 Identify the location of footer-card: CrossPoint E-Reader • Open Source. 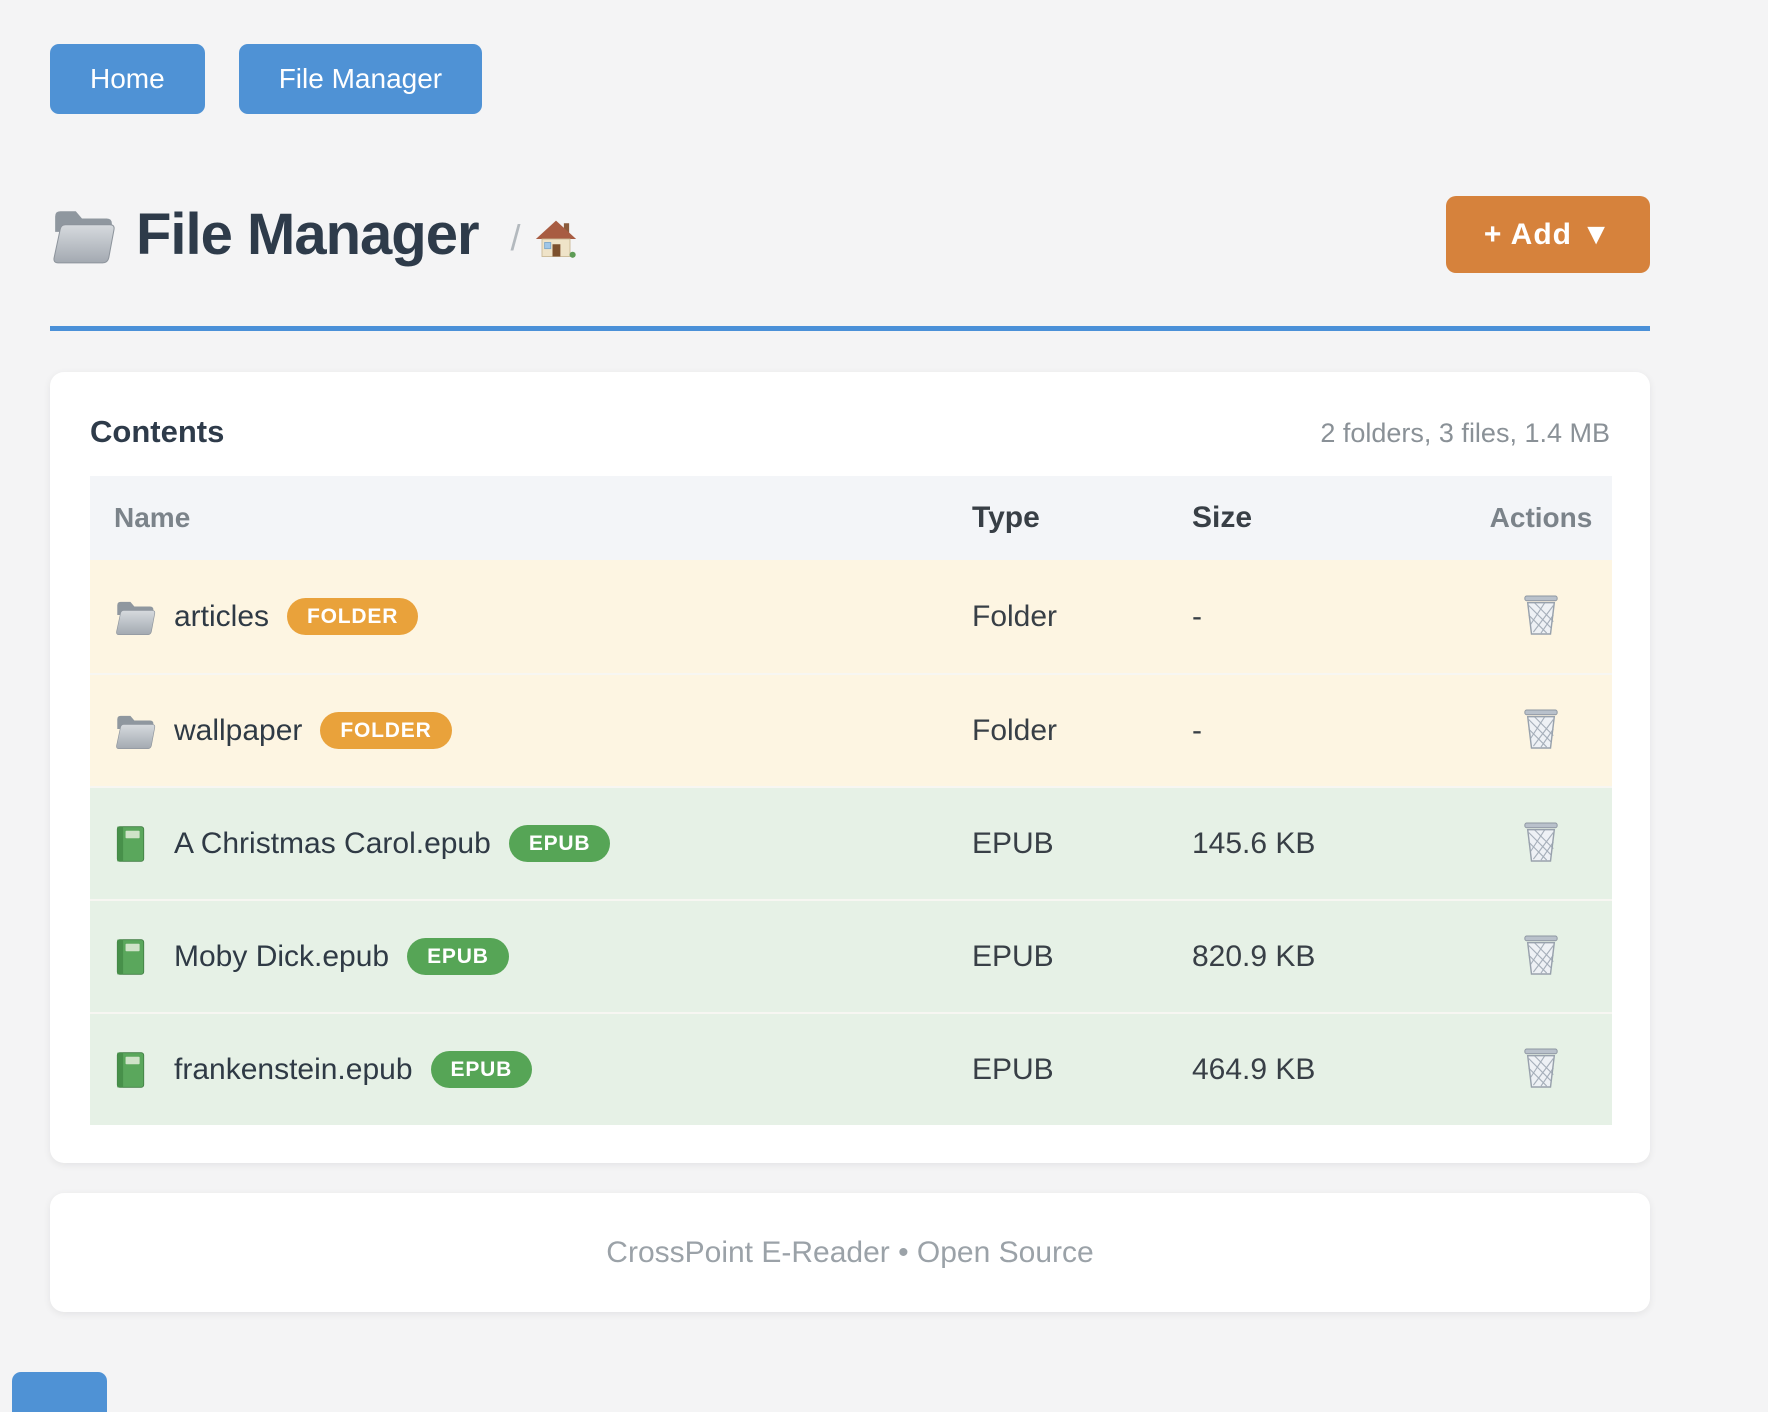
(850, 1252).